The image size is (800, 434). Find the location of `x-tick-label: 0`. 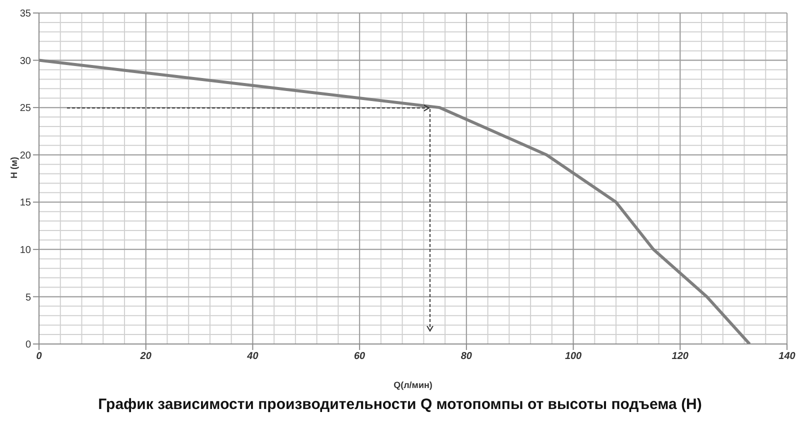

x-tick-label: 0 is located at coordinates (39, 356).